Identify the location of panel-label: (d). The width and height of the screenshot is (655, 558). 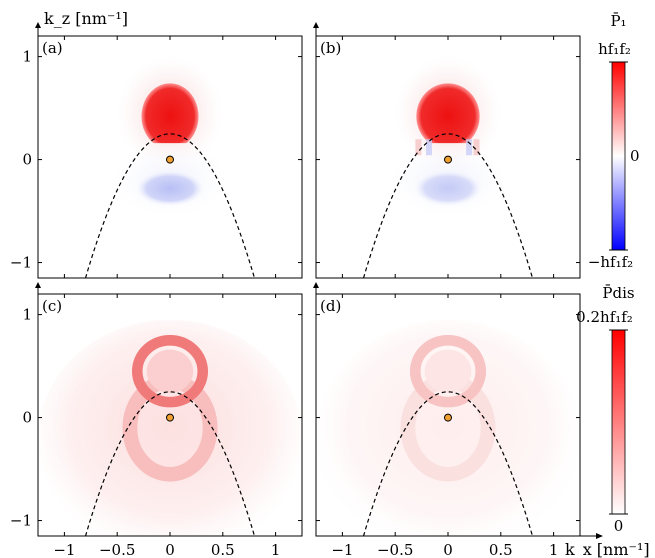
(330, 306).